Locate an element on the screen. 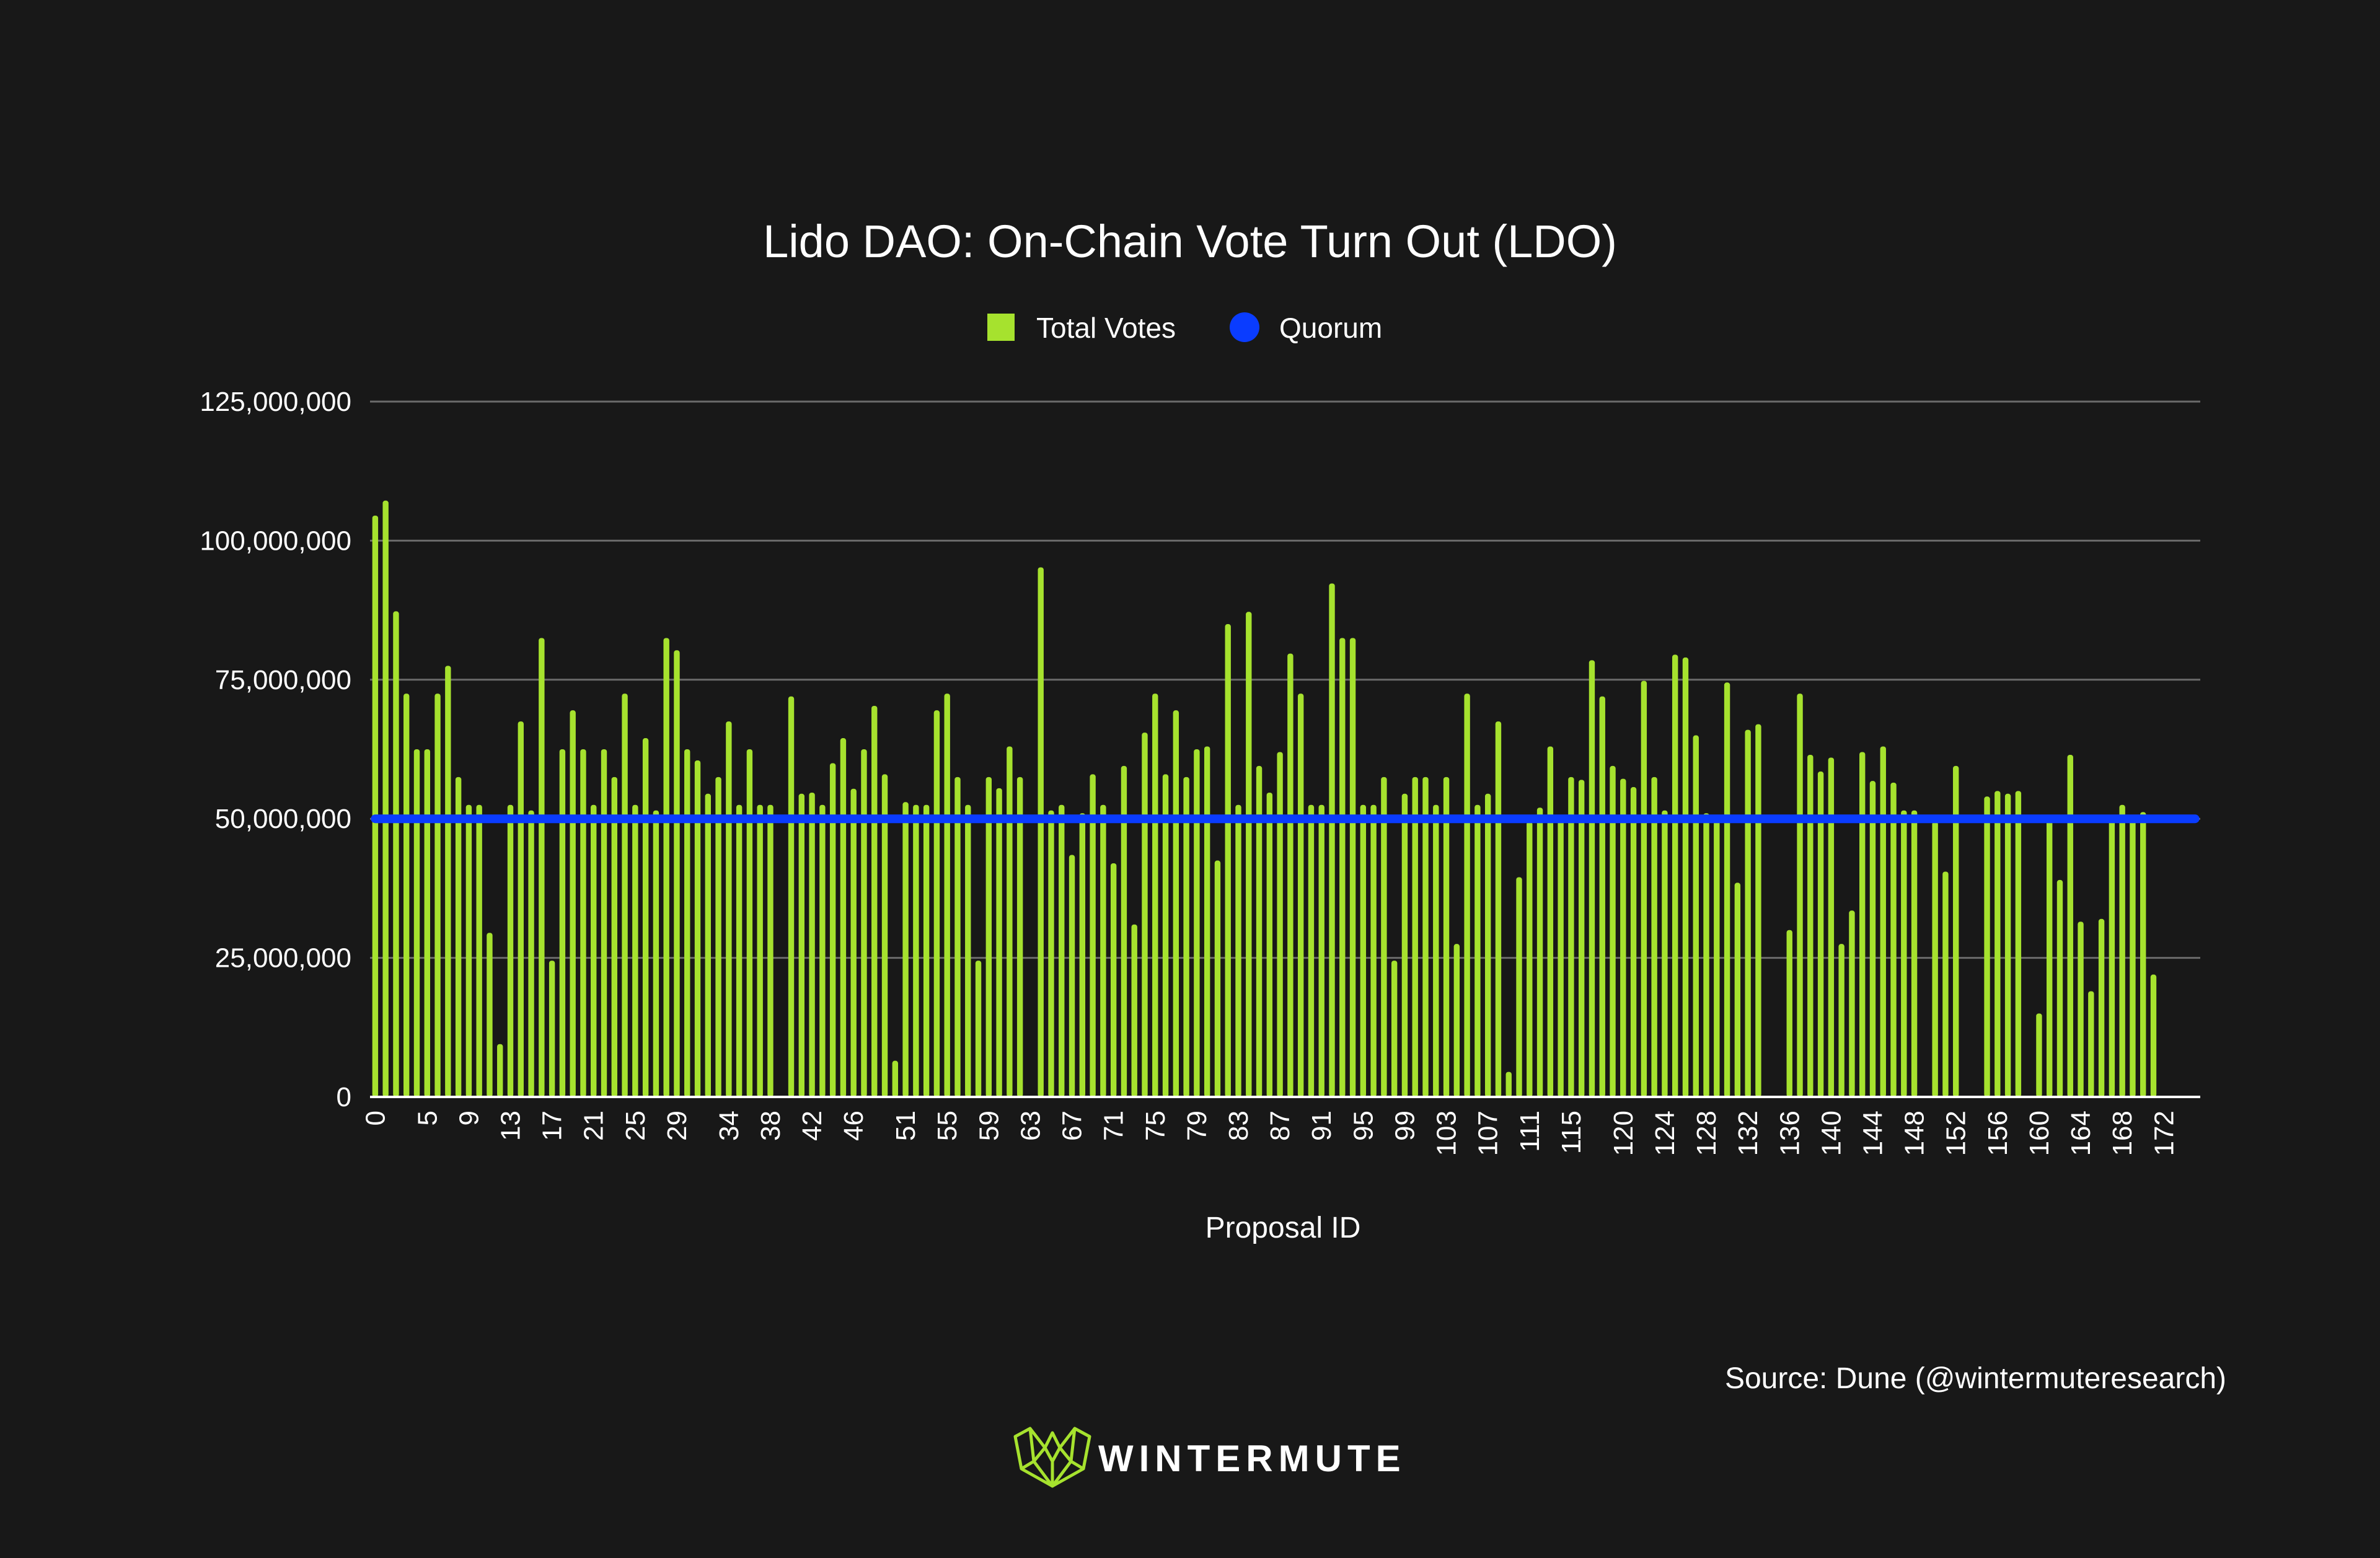  x-tick-label: 172 is located at coordinates (2164, 1133).